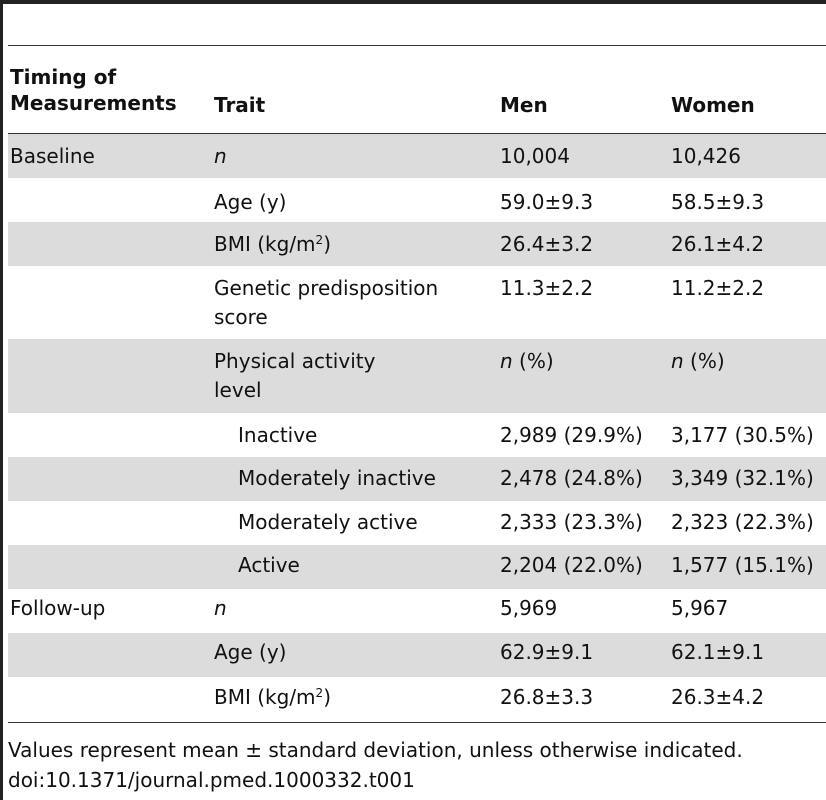 Image resolution: width=826 pixels, height=800 pixels. What do you see at coordinates (413, 2) in the screenshot?
I see `top-border` at bounding box center [413, 2].